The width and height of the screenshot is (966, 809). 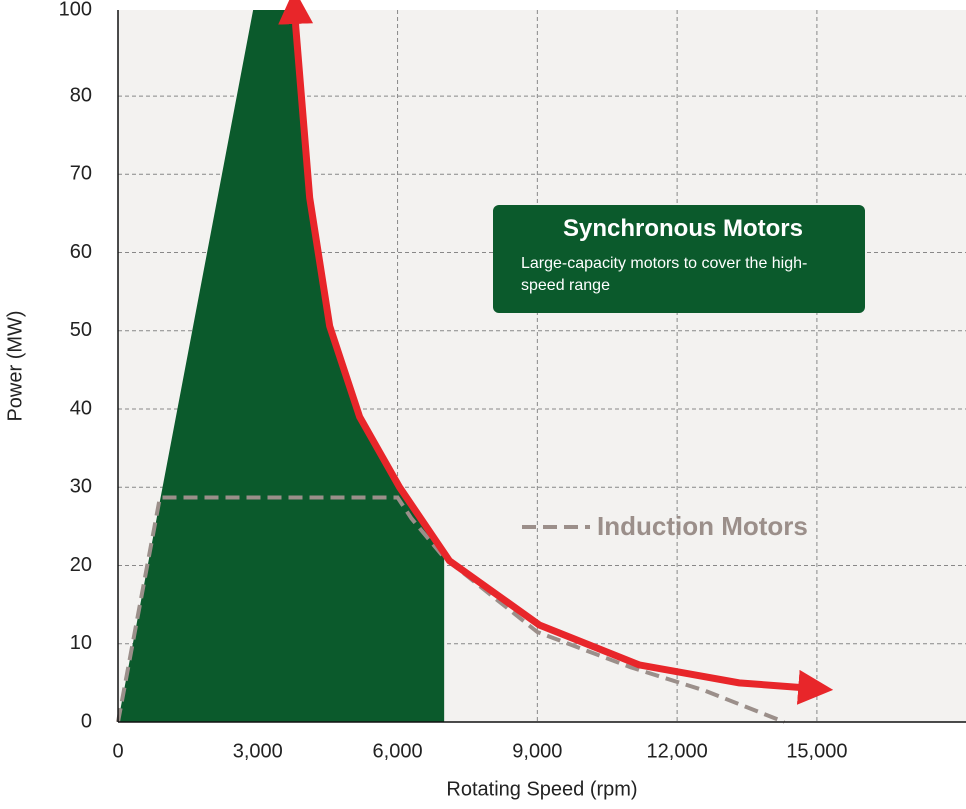 What do you see at coordinates (15, 365) in the screenshot?
I see `y-axis-label: Power (MW)` at bounding box center [15, 365].